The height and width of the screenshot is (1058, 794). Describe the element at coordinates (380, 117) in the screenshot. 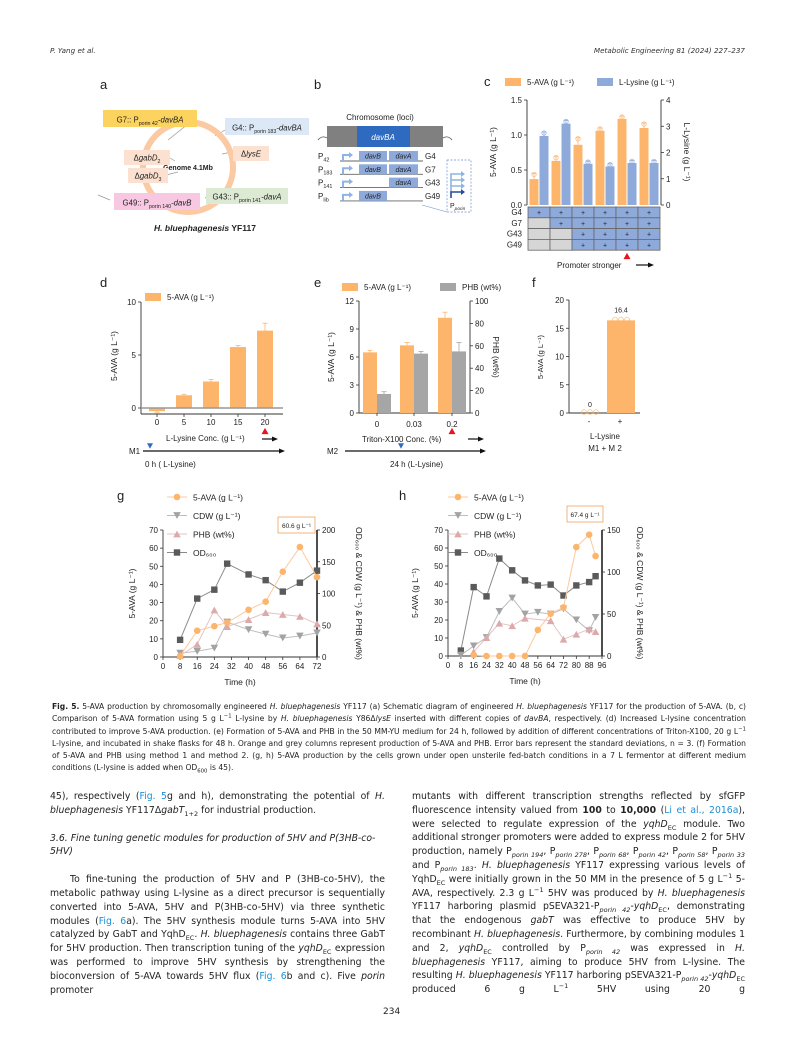

I see `chromosome-title: Chromosome (loci)` at that location.